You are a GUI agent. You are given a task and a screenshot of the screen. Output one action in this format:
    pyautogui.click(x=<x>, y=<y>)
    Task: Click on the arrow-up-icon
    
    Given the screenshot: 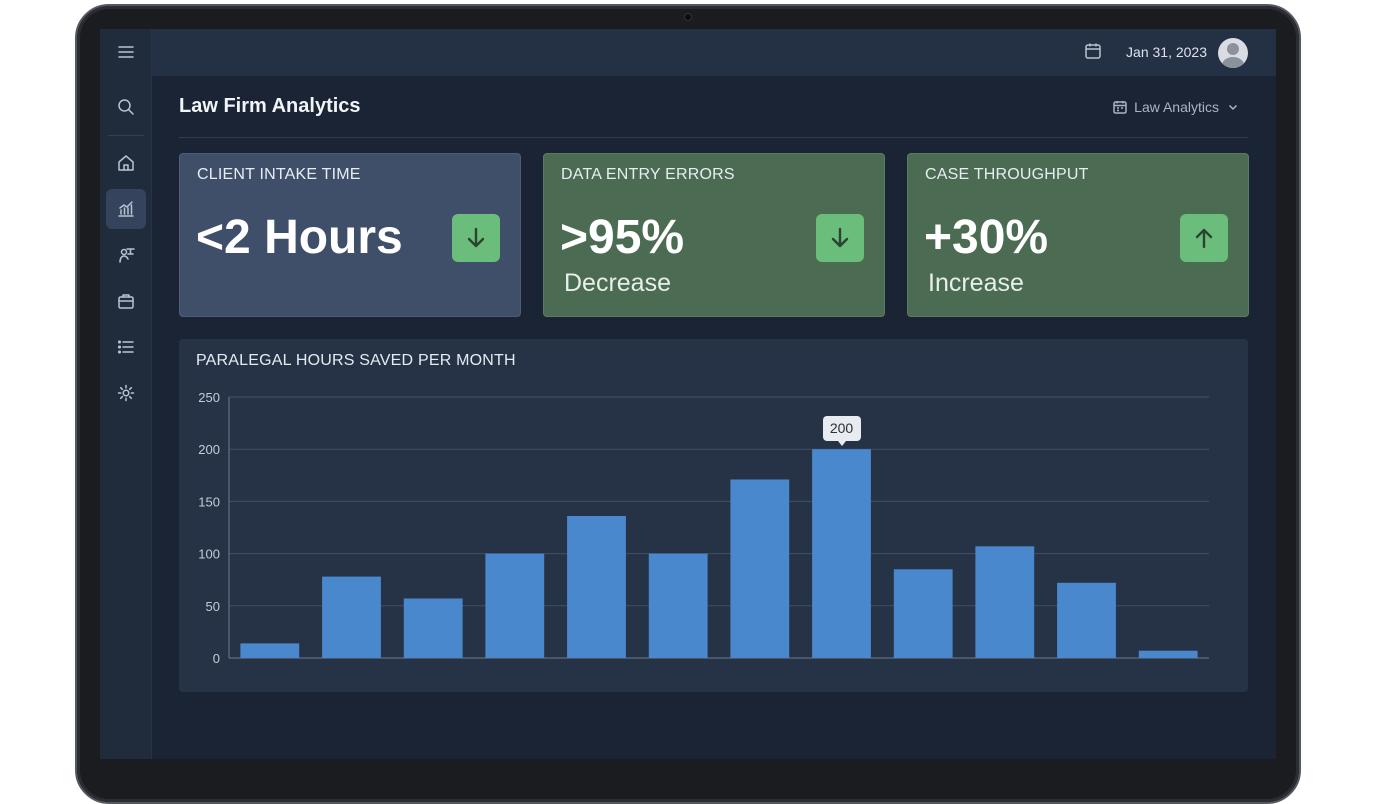 What is the action you would take?
    pyautogui.click(x=1204, y=238)
    